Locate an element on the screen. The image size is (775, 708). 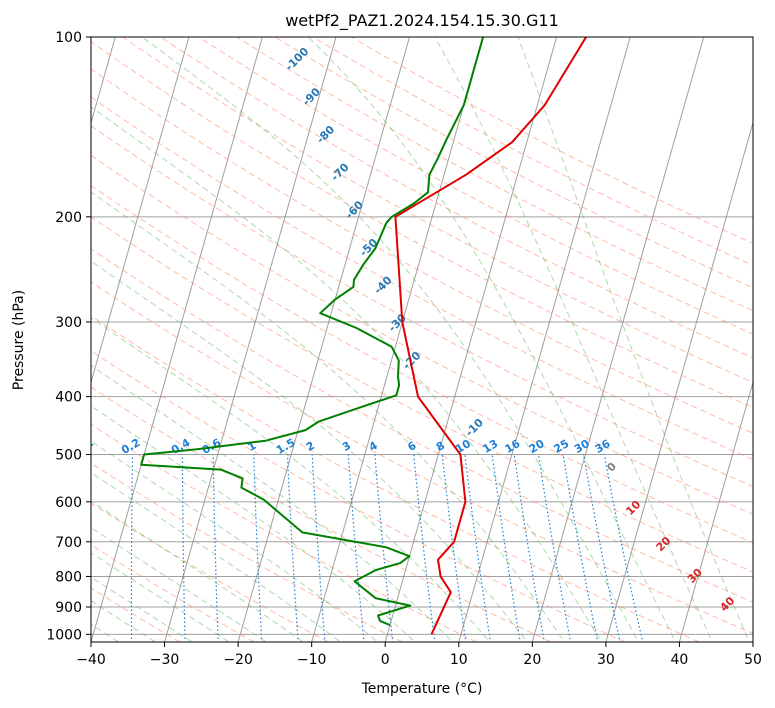
x-tick-label: 50 is located at coordinates (753, 660).